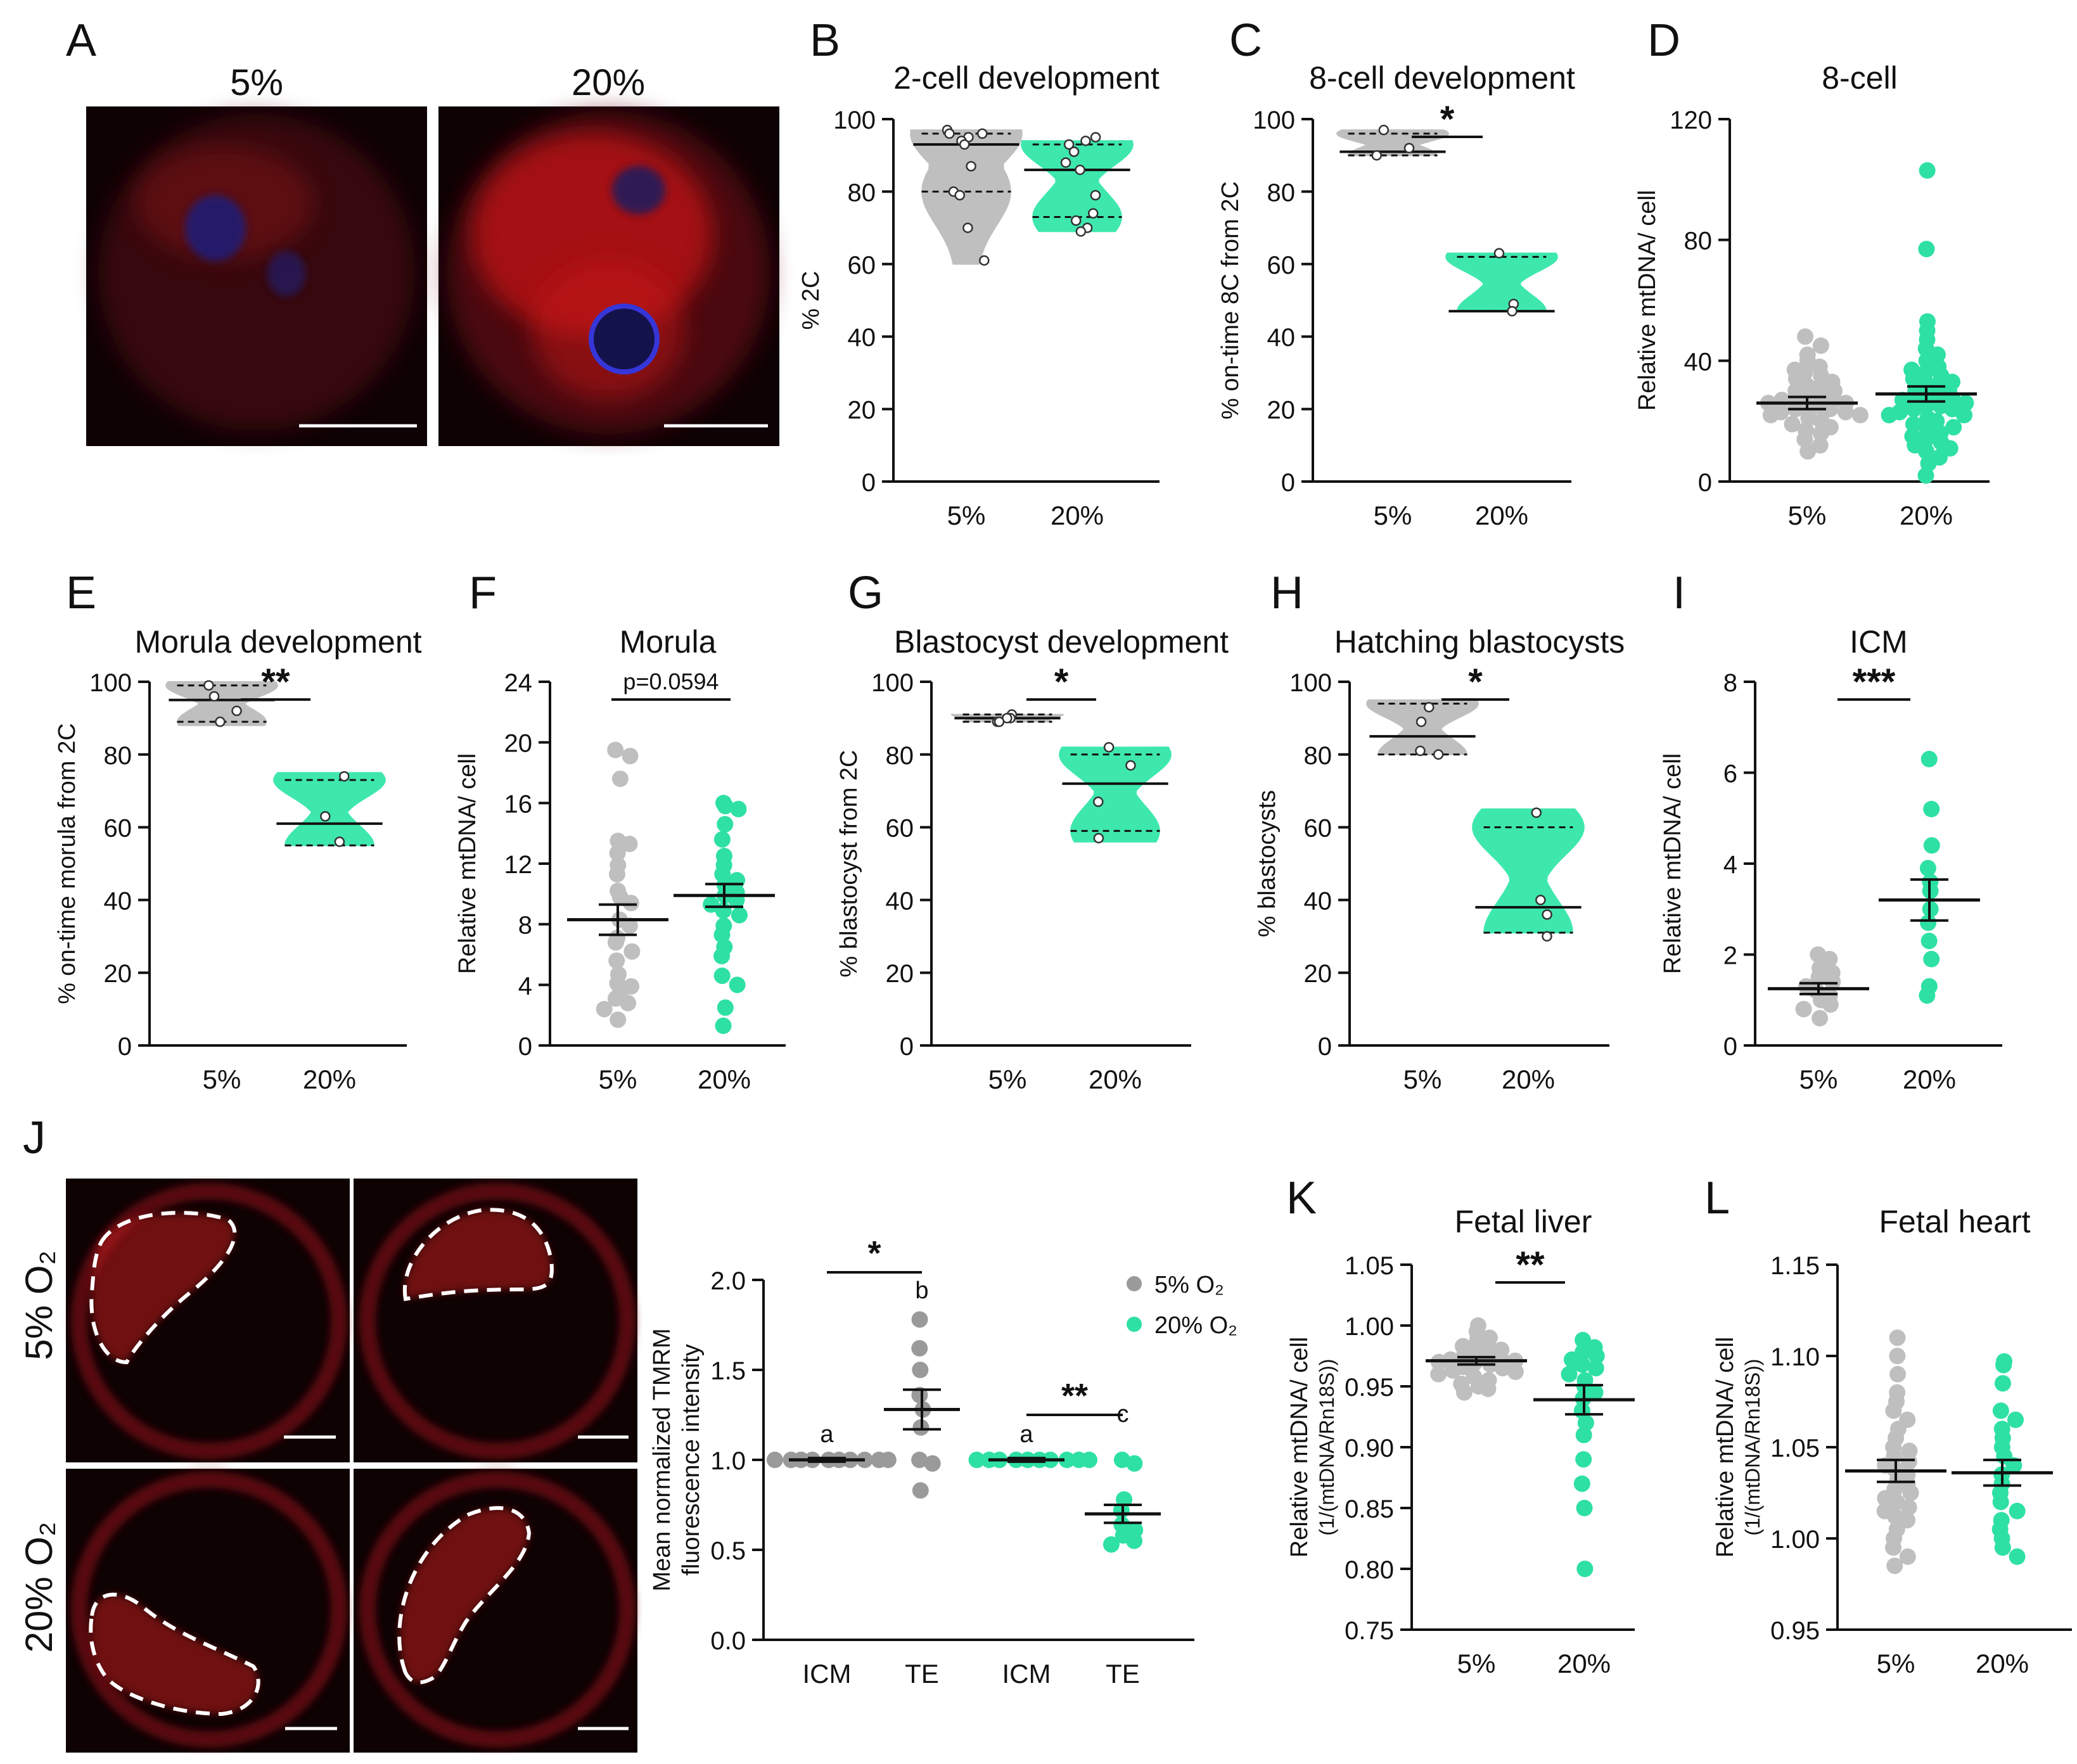 This screenshot has height=1764, width=2077. I want to click on y-tick-label: 1.00, so click(1370, 1327).